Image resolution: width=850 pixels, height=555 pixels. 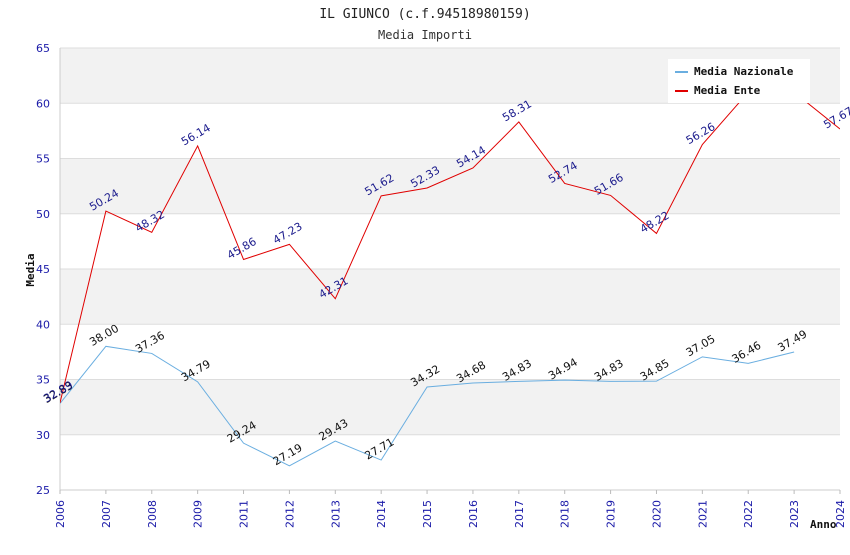 What do you see at coordinates (198, 514) in the screenshot?
I see `x-tick-label: 2009` at bounding box center [198, 514].